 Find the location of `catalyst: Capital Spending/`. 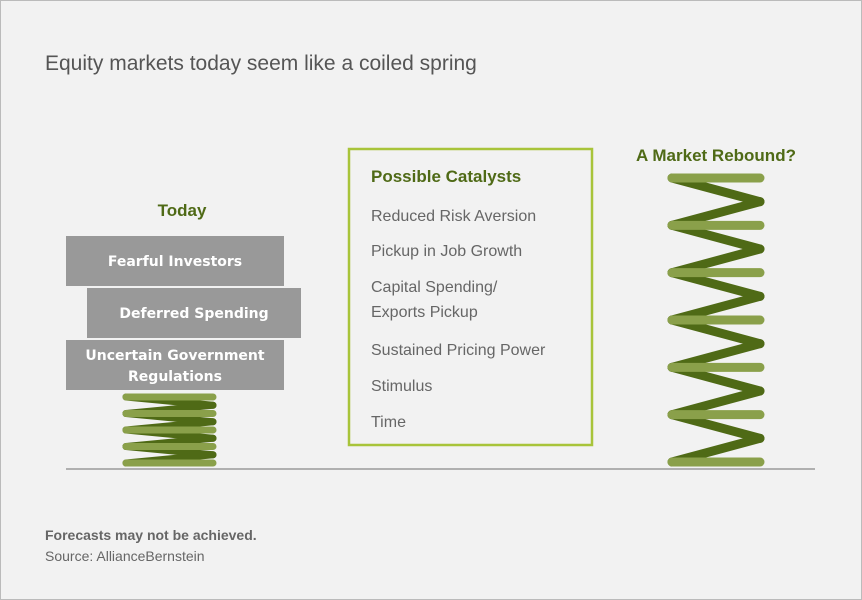

catalyst: Capital Spending/ is located at coordinates (434, 287).